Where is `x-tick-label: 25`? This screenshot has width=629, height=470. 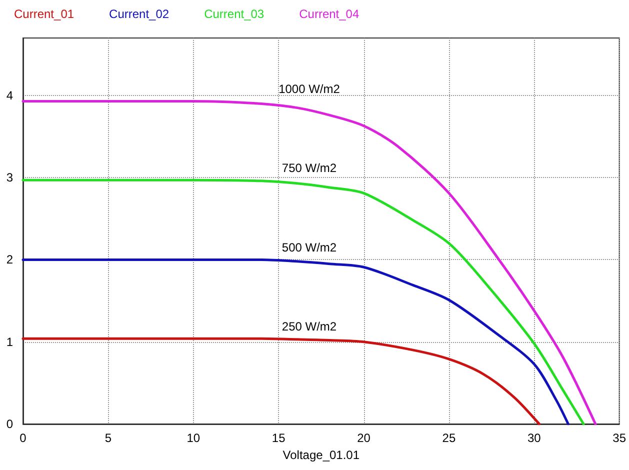
x-tick-label: 25 is located at coordinates (449, 438).